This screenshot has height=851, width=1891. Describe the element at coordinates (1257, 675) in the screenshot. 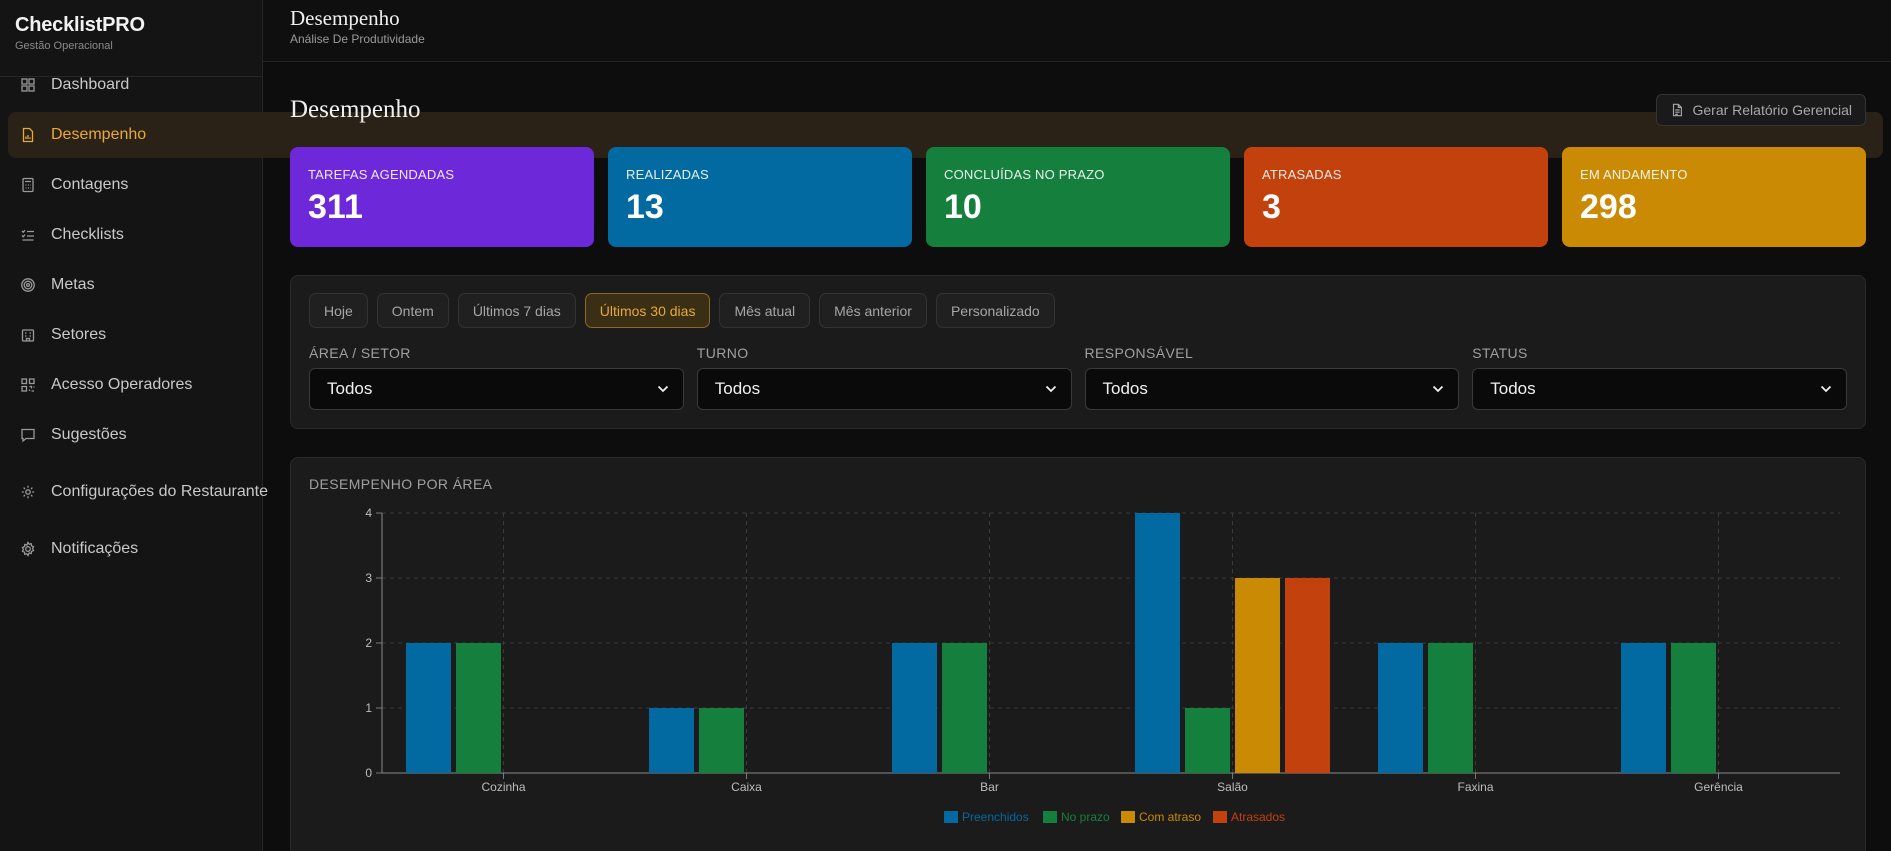

I see `bar-com-atraso` at that location.